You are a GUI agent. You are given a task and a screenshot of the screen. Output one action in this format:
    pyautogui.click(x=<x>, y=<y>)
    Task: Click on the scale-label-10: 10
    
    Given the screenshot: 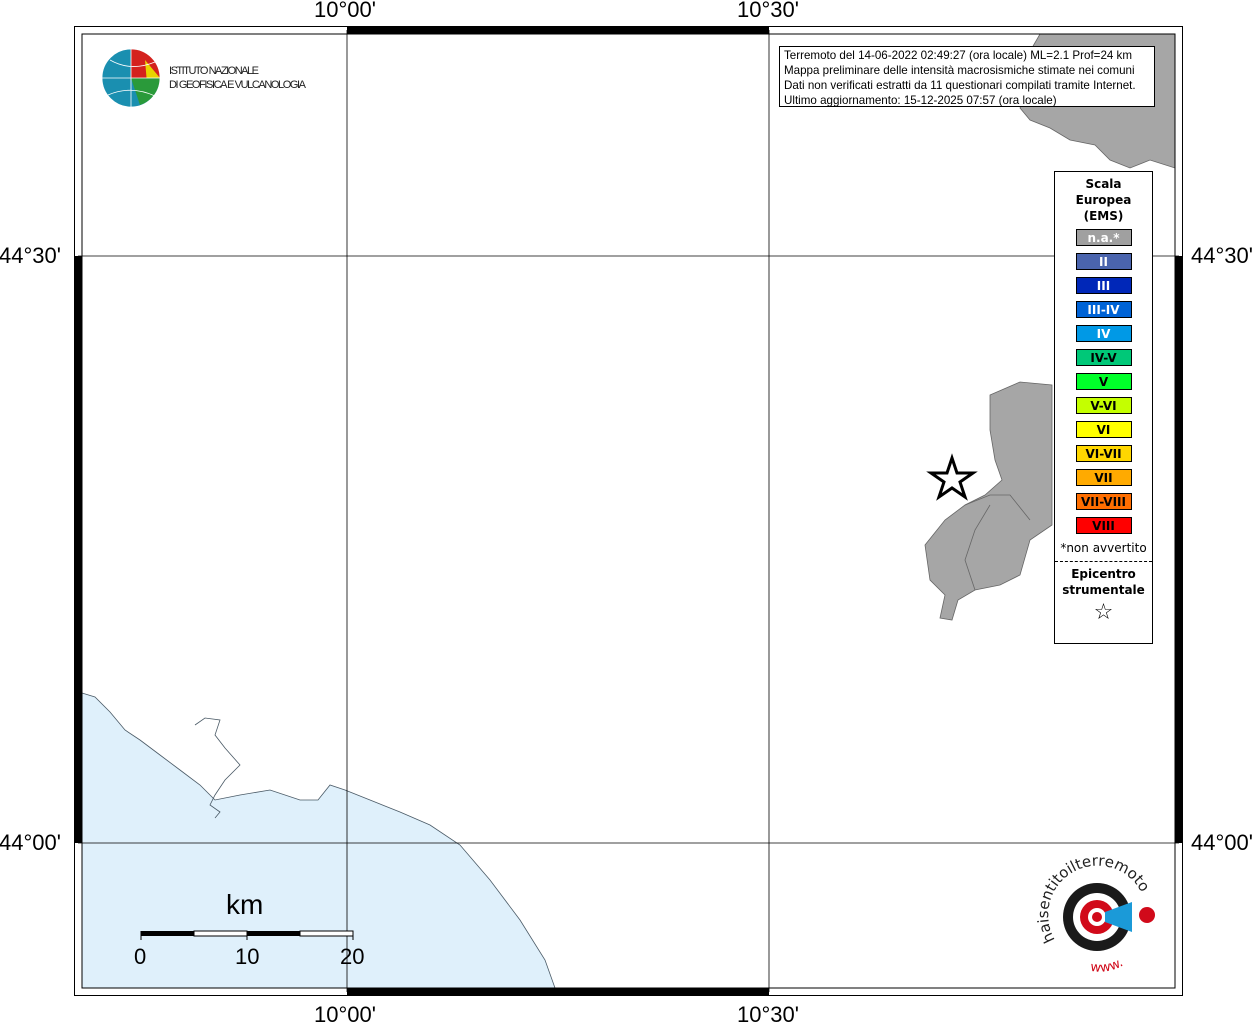 What is the action you would take?
    pyautogui.click(x=247, y=956)
    